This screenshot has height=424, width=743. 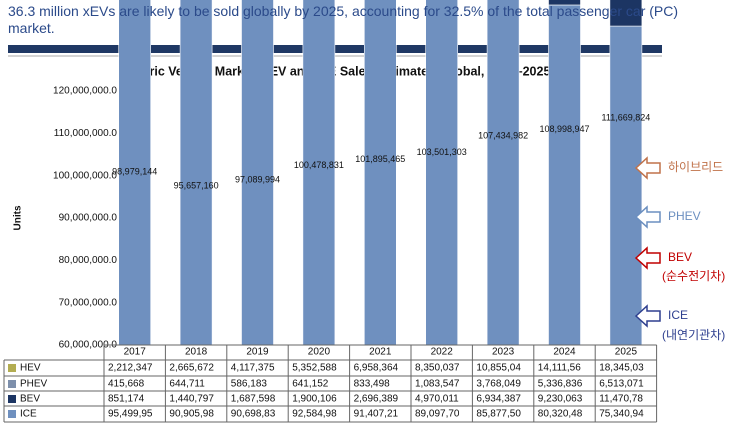 I want to click on table-cell: 641,152, so click(x=310, y=384).